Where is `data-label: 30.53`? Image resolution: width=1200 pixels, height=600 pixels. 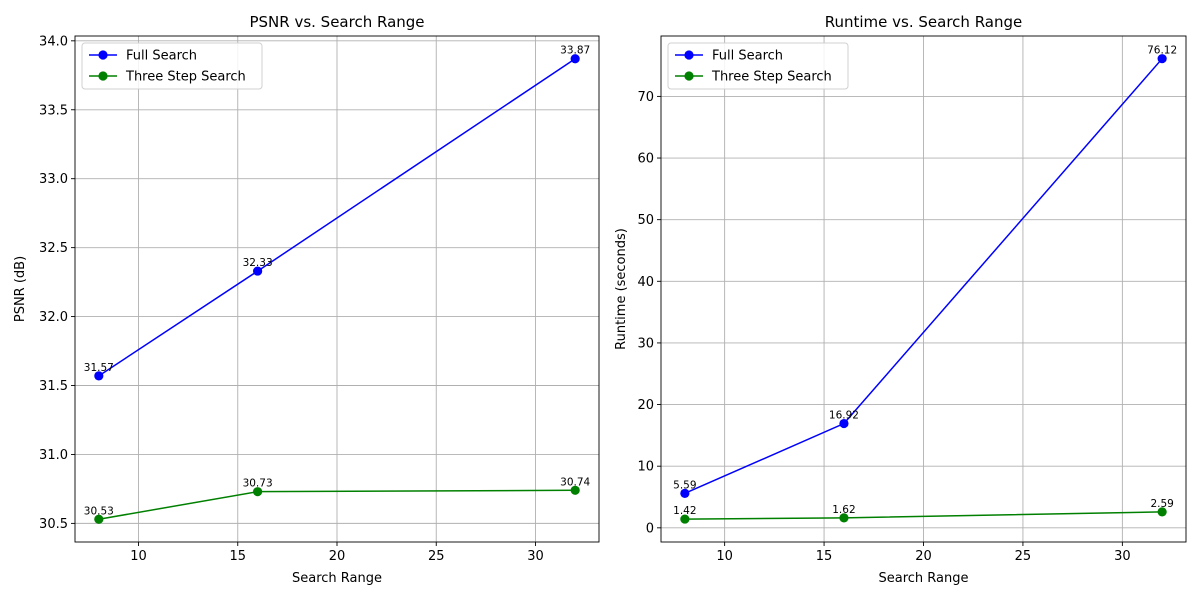 data-label: 30.53 is located at coordinates (99, 511).